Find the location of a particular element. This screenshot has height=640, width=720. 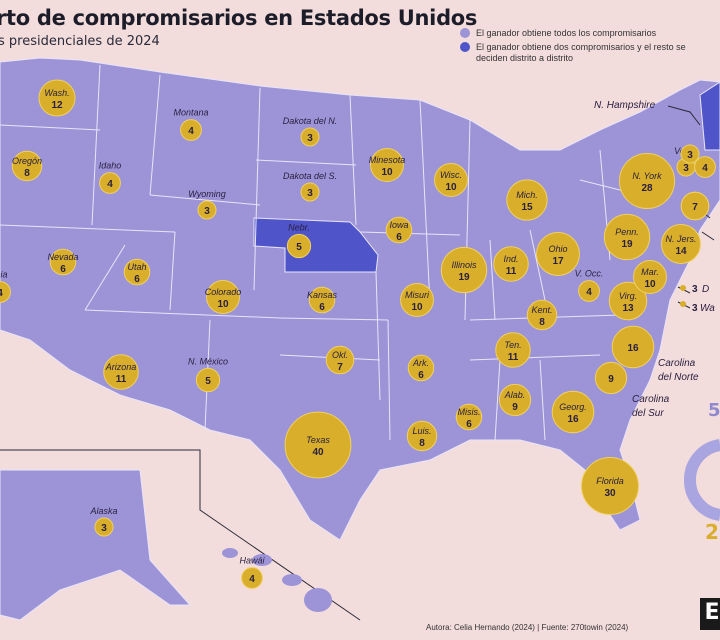

side-number-bottom: 2 is located at coordinates (712, 532).